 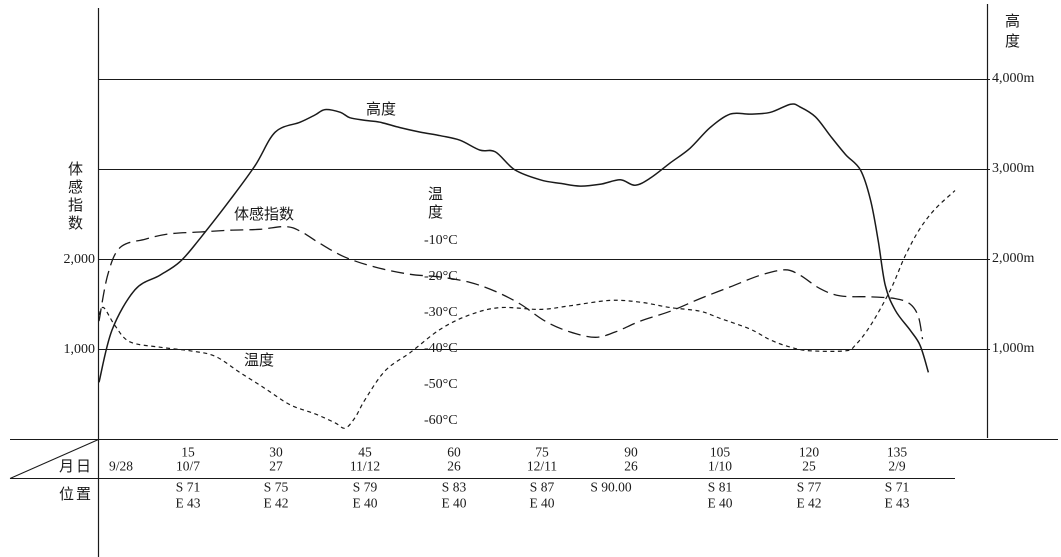 What do you see at coordinates (188, 466) in the screenshot?
I see `table-date-cell: 10/7` at bounding box center [188, 466].